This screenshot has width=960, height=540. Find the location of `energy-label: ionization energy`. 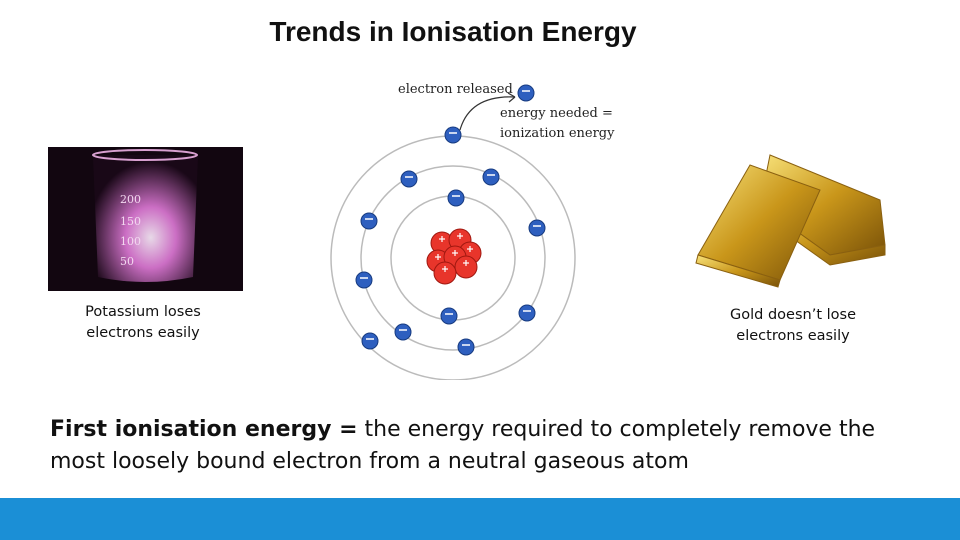

energy-label: ionization energy is located at coordinates (557, 133).